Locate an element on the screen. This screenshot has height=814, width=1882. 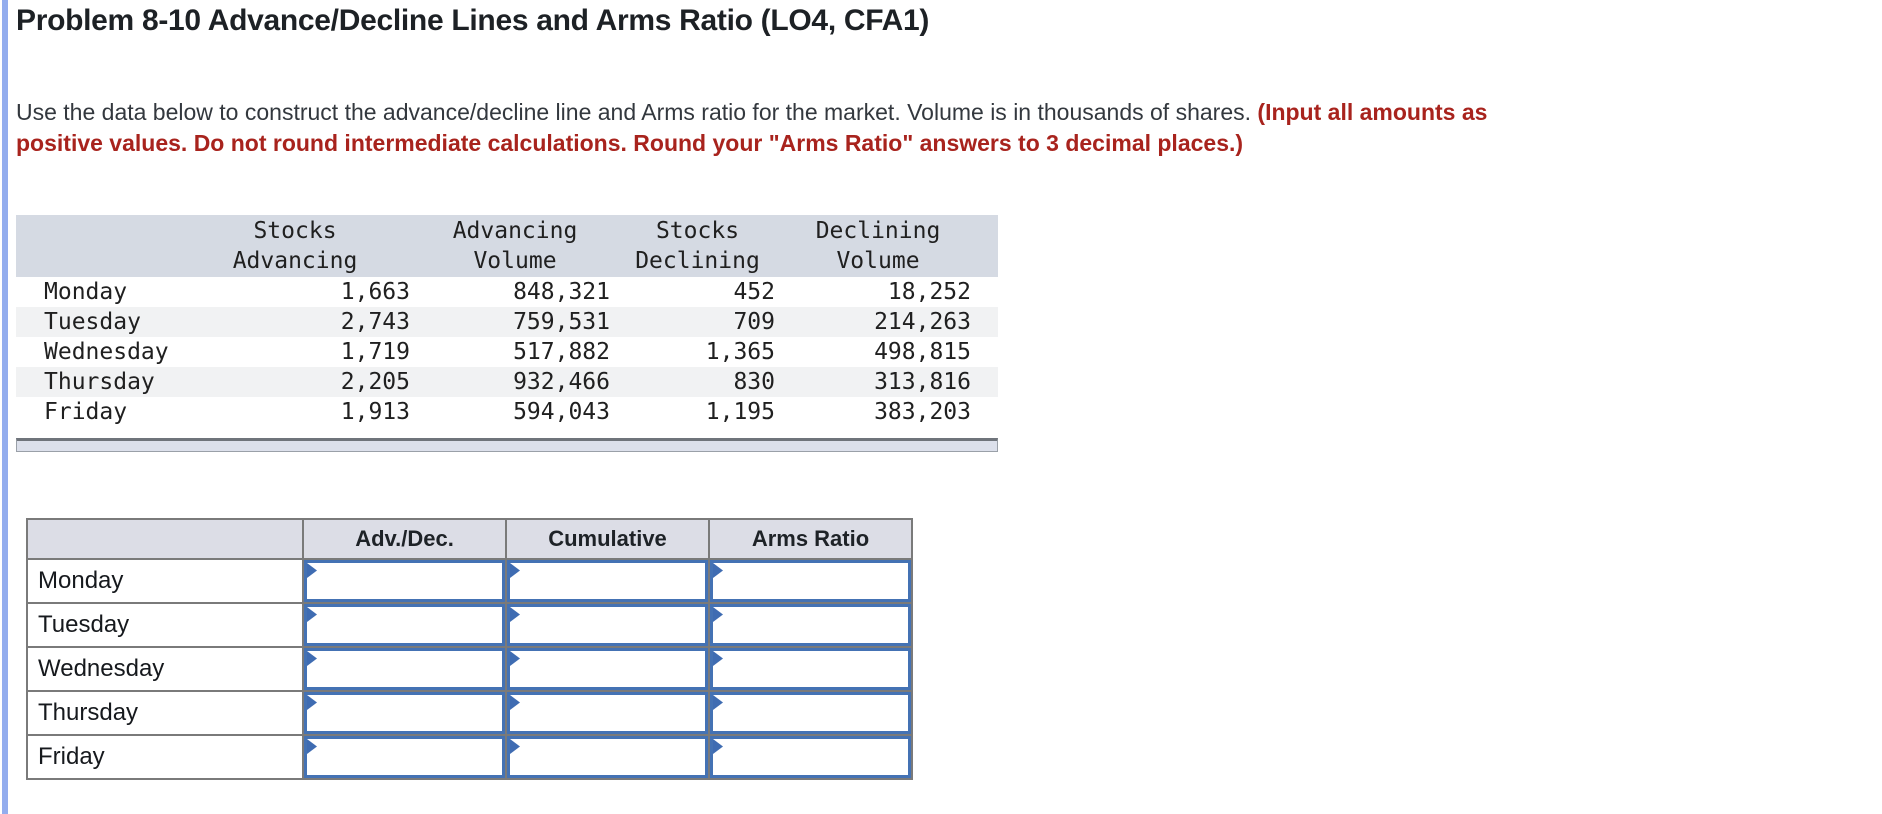
value-cell: 517,882 is located at coordinates (561, 352).